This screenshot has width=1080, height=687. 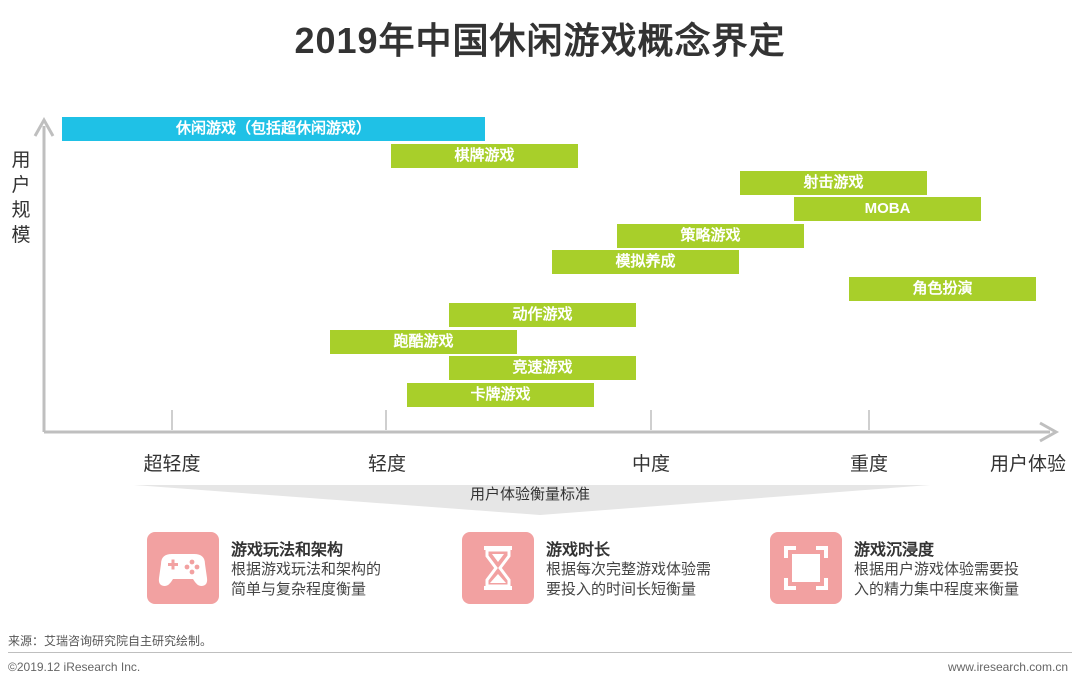 I want to click on bar-action: 动作游戏, so click(x=542, y=315).